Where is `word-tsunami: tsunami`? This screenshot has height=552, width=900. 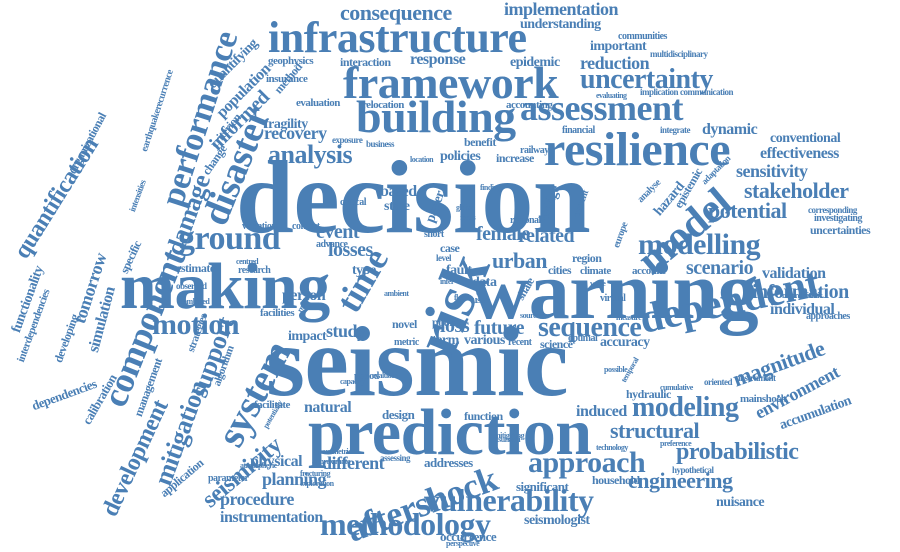
word-tsunami: tsunami is located at coordinates (508, 439).